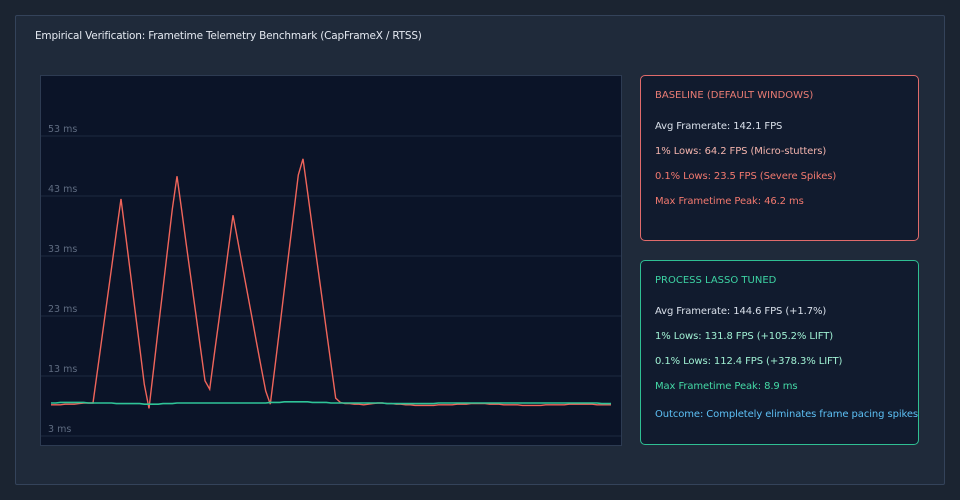  I want to click on baseline-max-frametime: Max Frametime Peak: 46.2 ms, so click(729, 201).